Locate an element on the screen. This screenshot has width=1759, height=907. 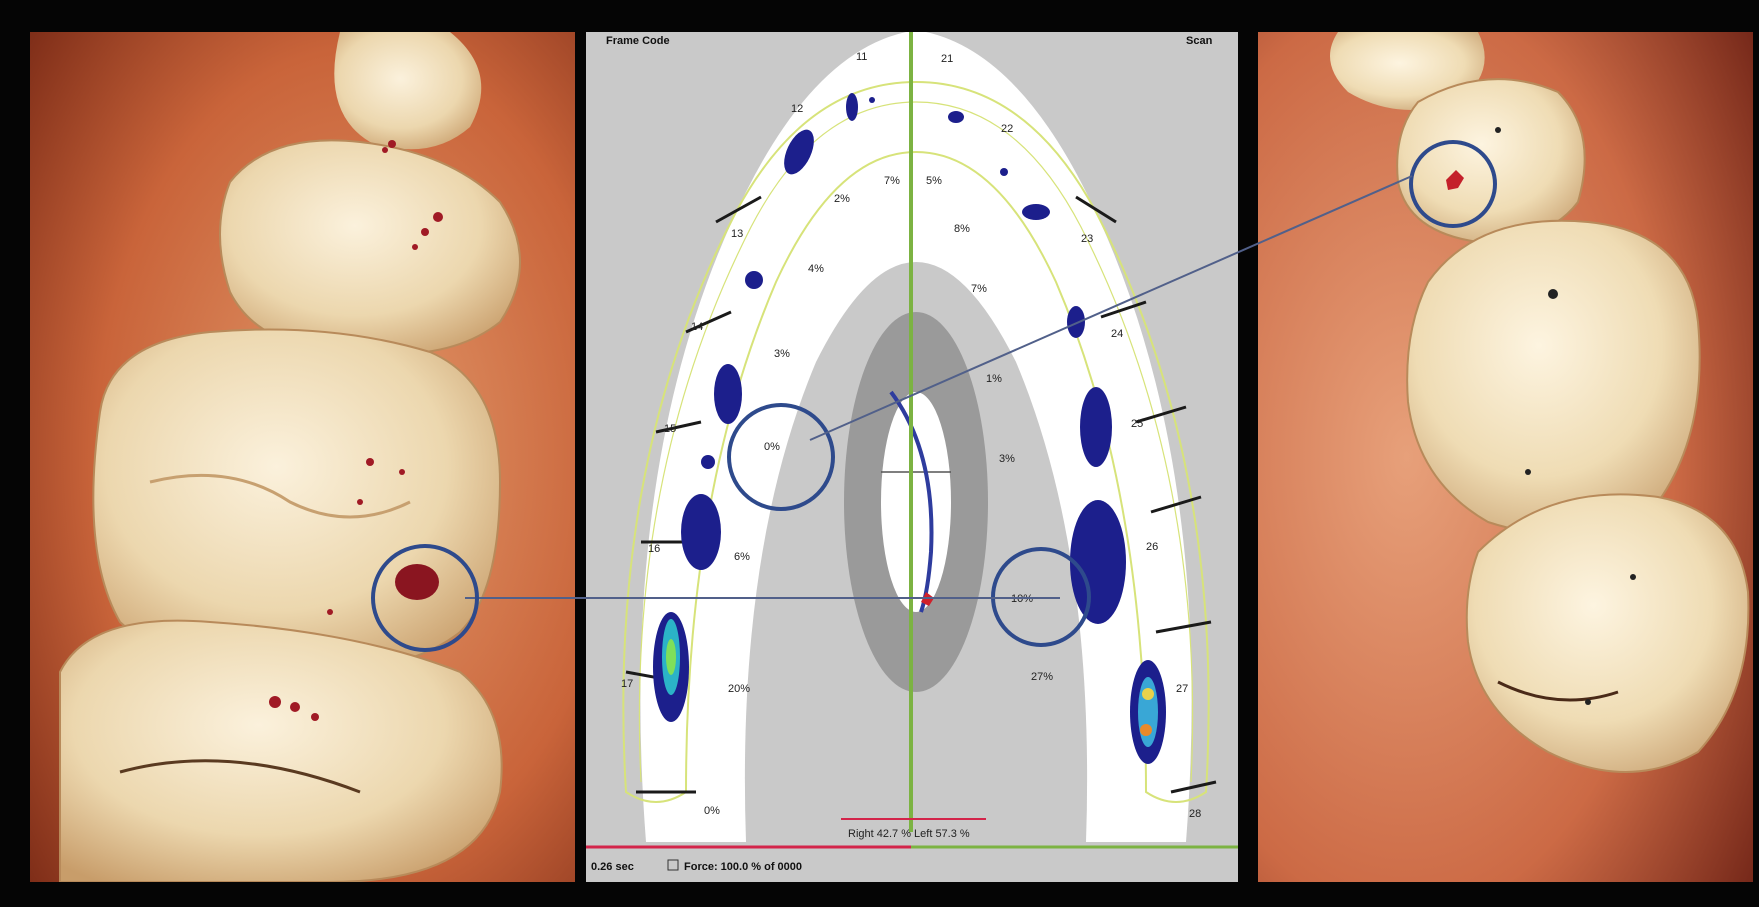
tooth-number: 24 is located at coordinates (1117, 334).